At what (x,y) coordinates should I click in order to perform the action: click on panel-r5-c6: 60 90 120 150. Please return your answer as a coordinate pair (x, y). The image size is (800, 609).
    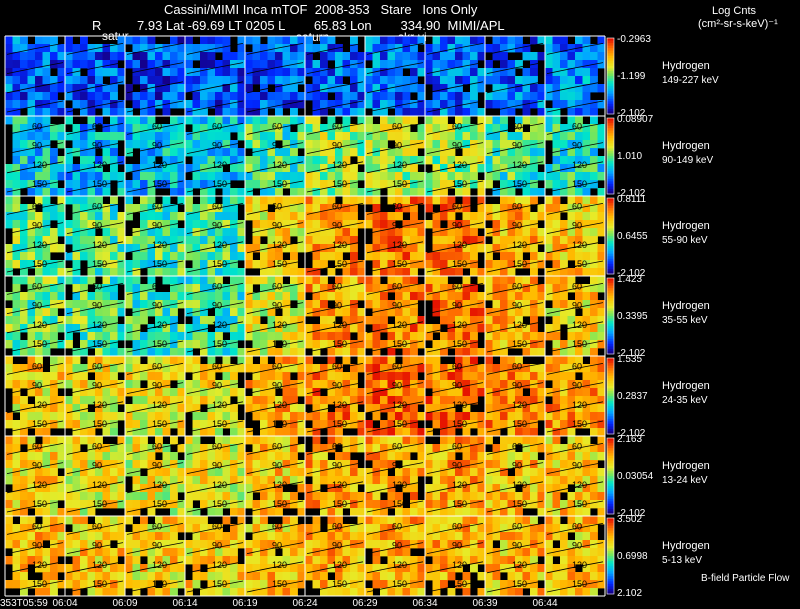
    Looking at the image, I should click on (395, 476).